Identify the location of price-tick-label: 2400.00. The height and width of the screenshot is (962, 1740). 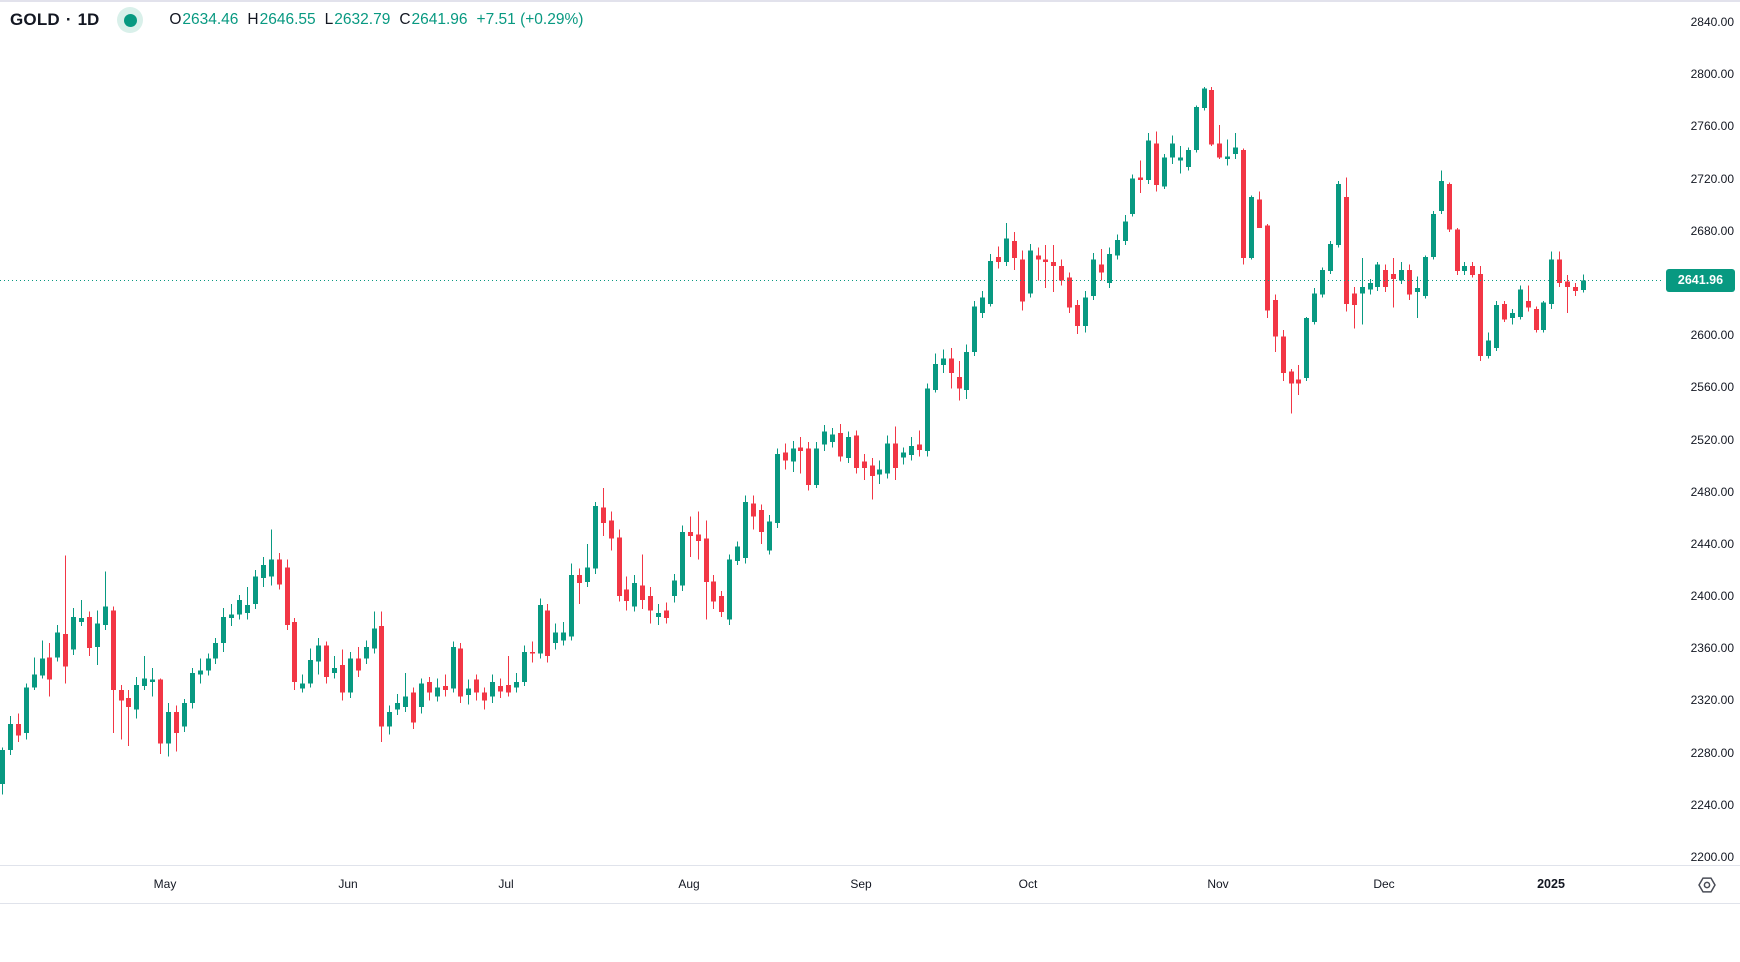
(1712, 596).